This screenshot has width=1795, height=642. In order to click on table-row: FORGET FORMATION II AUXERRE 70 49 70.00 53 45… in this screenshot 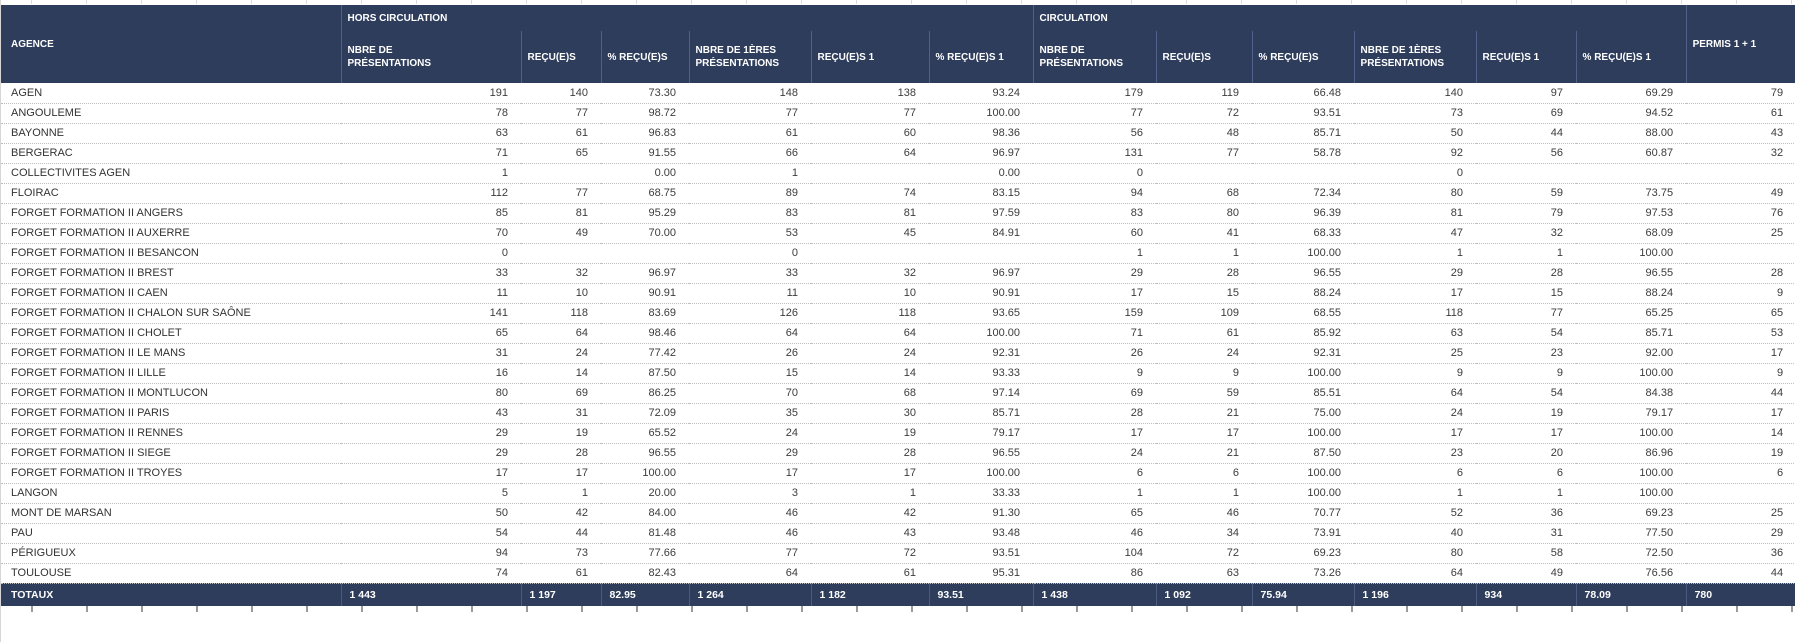, I will do `click(898, 233)`.